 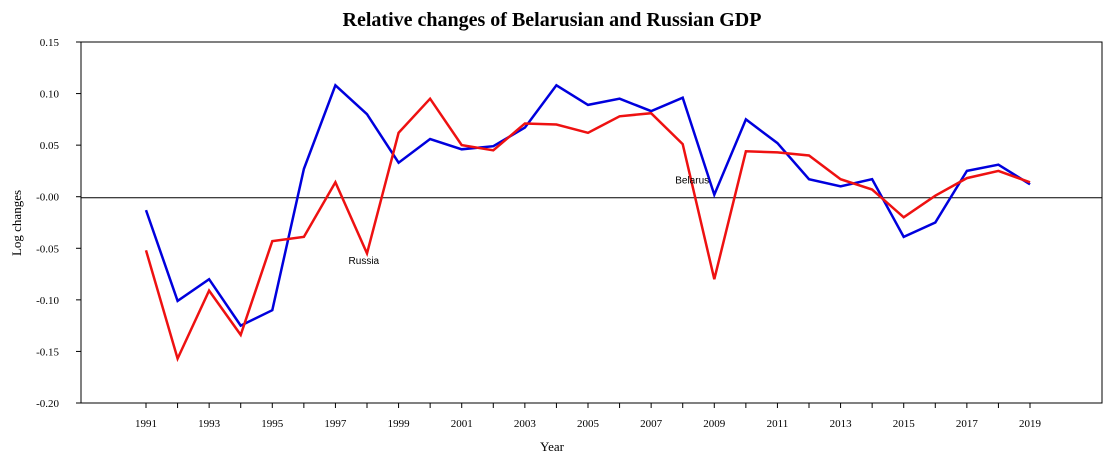 I want to click on y-tick-label: -0.10, so click(x=47, y=301).